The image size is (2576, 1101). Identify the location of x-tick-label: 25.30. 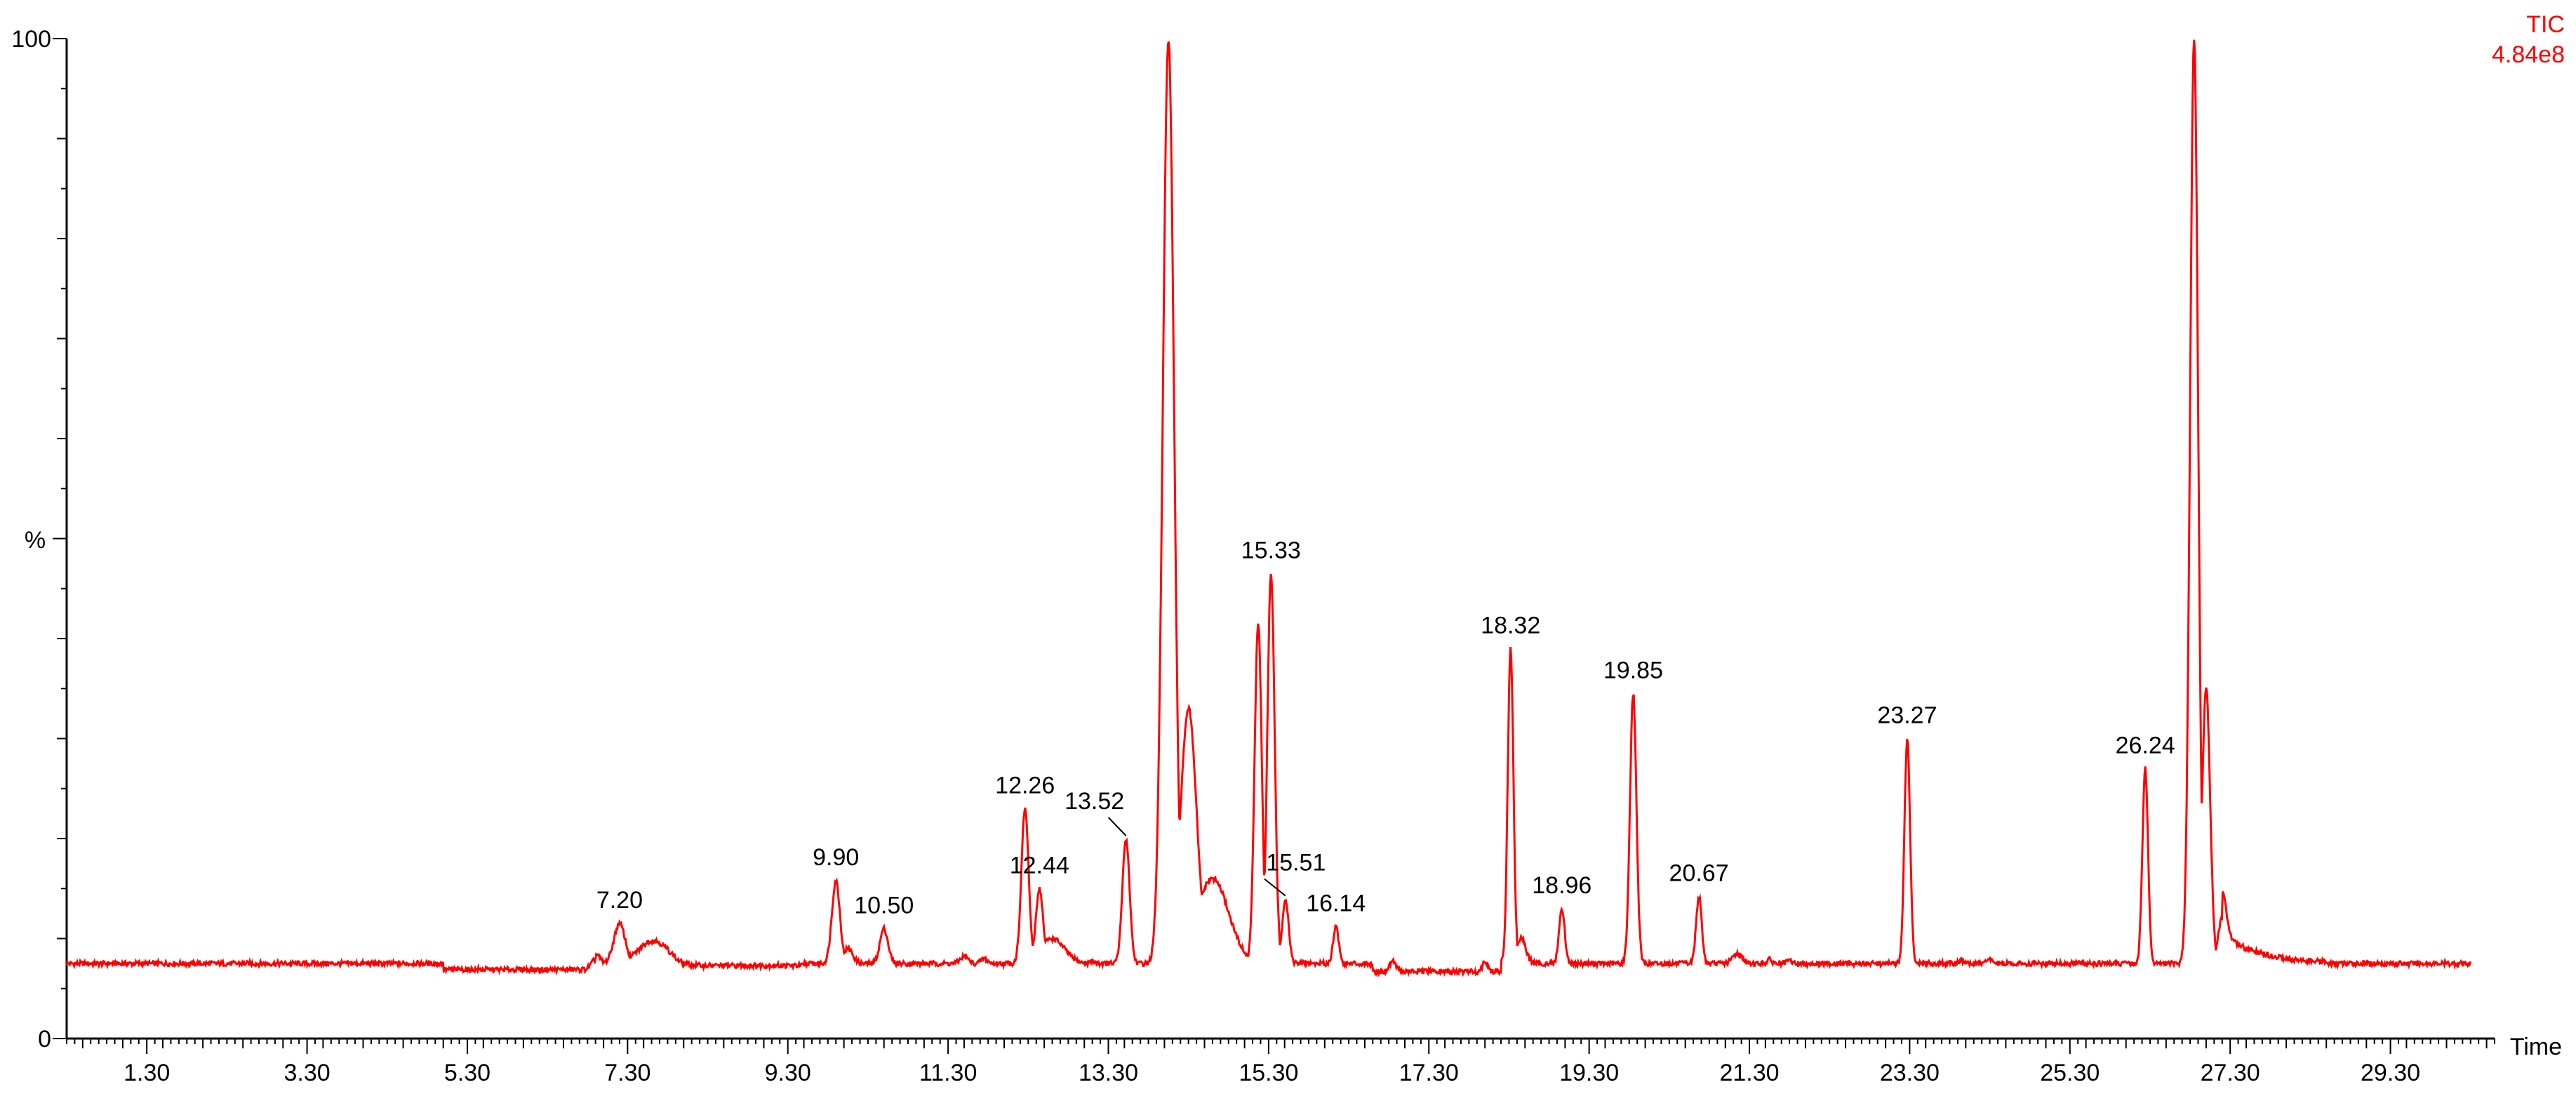
(2070, 1073).